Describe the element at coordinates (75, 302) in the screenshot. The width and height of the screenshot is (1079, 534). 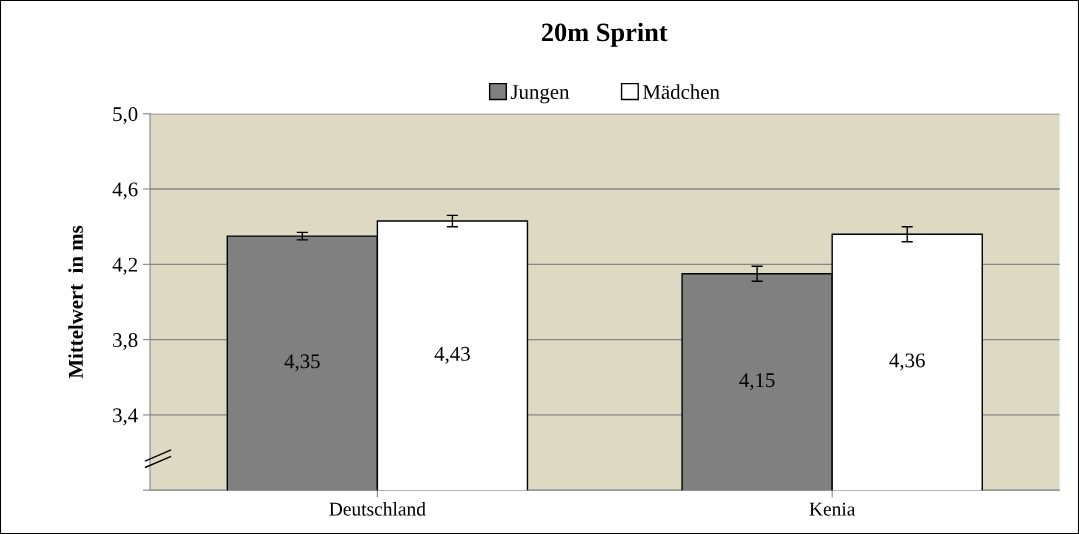
I see `y-axis-title: Mittelwert in ms` at that location.